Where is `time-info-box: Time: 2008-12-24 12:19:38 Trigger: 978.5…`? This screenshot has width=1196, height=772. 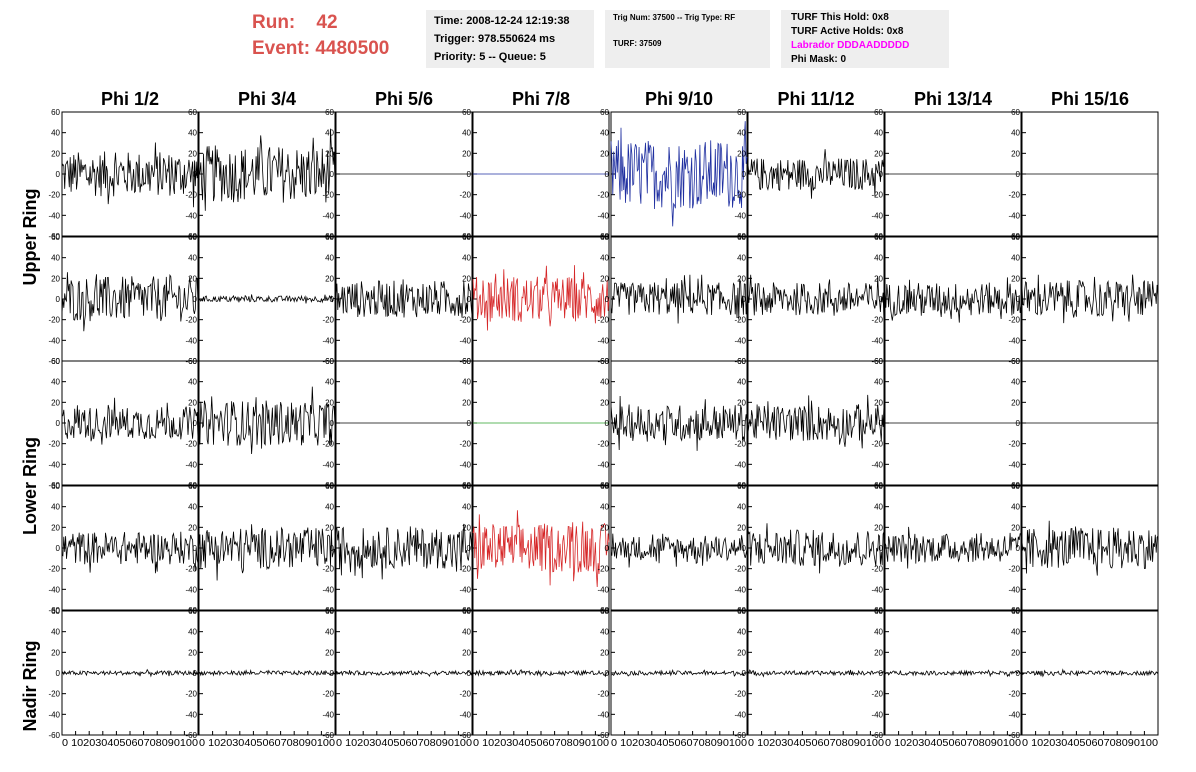
time-info-box: Time: 2008-12-24 12:19:38 Trigger: 978.5… is located at coordinates (510, 39).